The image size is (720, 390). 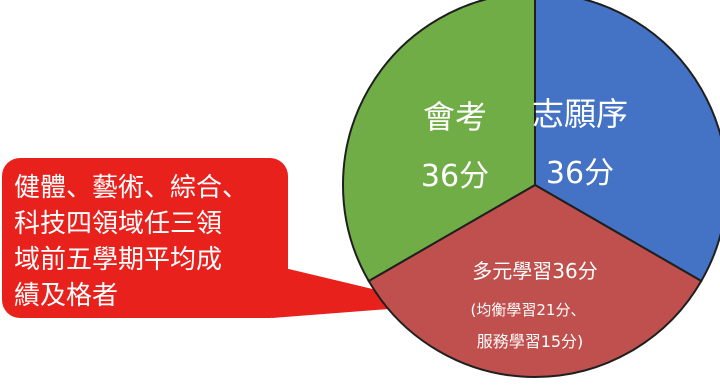 What do you see at coordinates (580, 114) in the screenshot?
I see `slice-label-volunteer-order: 志願序` at bounding box center [580, 114].